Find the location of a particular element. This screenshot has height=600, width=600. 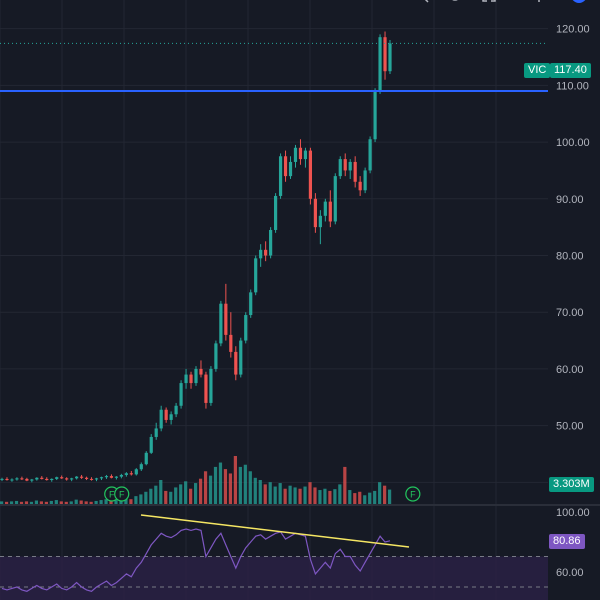

price-axis-label: 110.00 is located at coordinates (572, 86).